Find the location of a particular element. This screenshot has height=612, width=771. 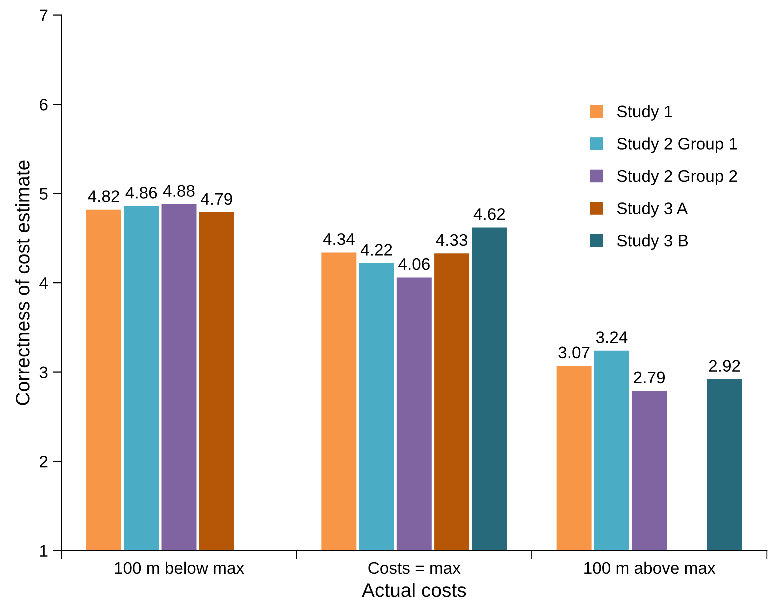

y-tick-label: 3 is located at coordinates (44, 372).